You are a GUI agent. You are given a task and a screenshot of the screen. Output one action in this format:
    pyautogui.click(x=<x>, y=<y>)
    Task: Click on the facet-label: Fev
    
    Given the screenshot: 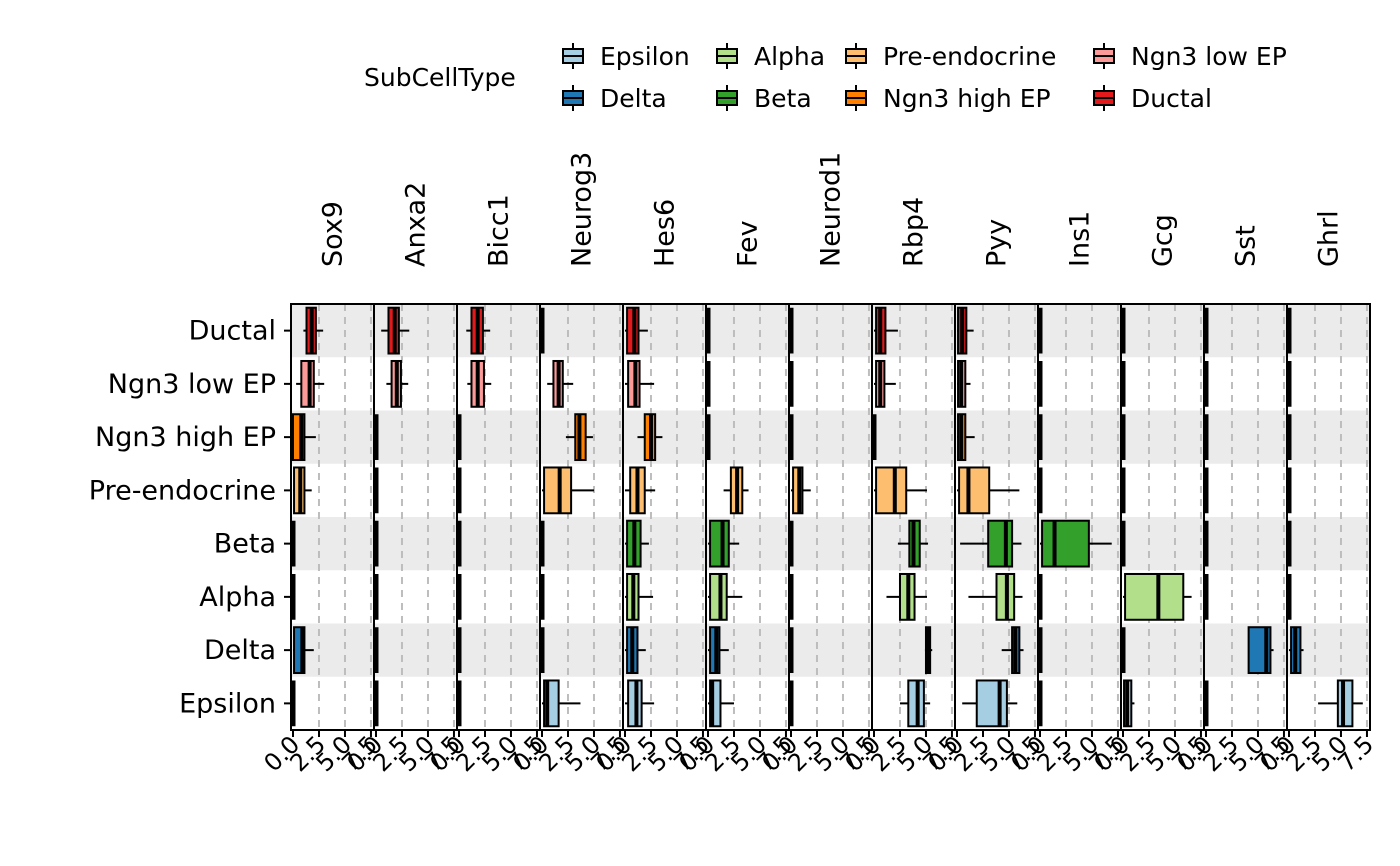 What is the action you would take?
    pyautogui.click(x=748, y=243)
    